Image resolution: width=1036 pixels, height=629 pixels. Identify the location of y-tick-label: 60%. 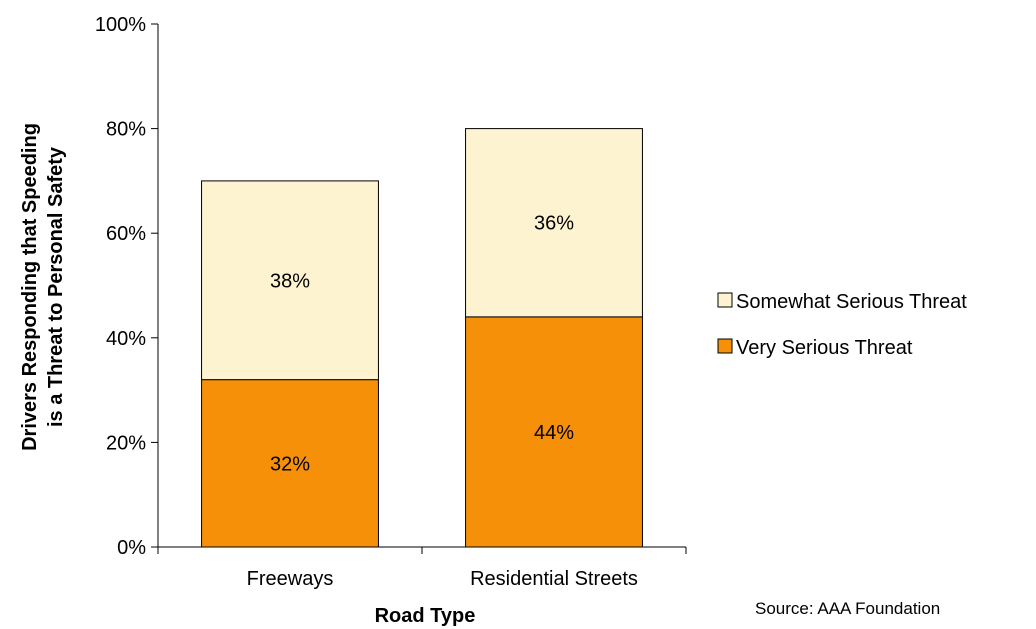
(126, 234).